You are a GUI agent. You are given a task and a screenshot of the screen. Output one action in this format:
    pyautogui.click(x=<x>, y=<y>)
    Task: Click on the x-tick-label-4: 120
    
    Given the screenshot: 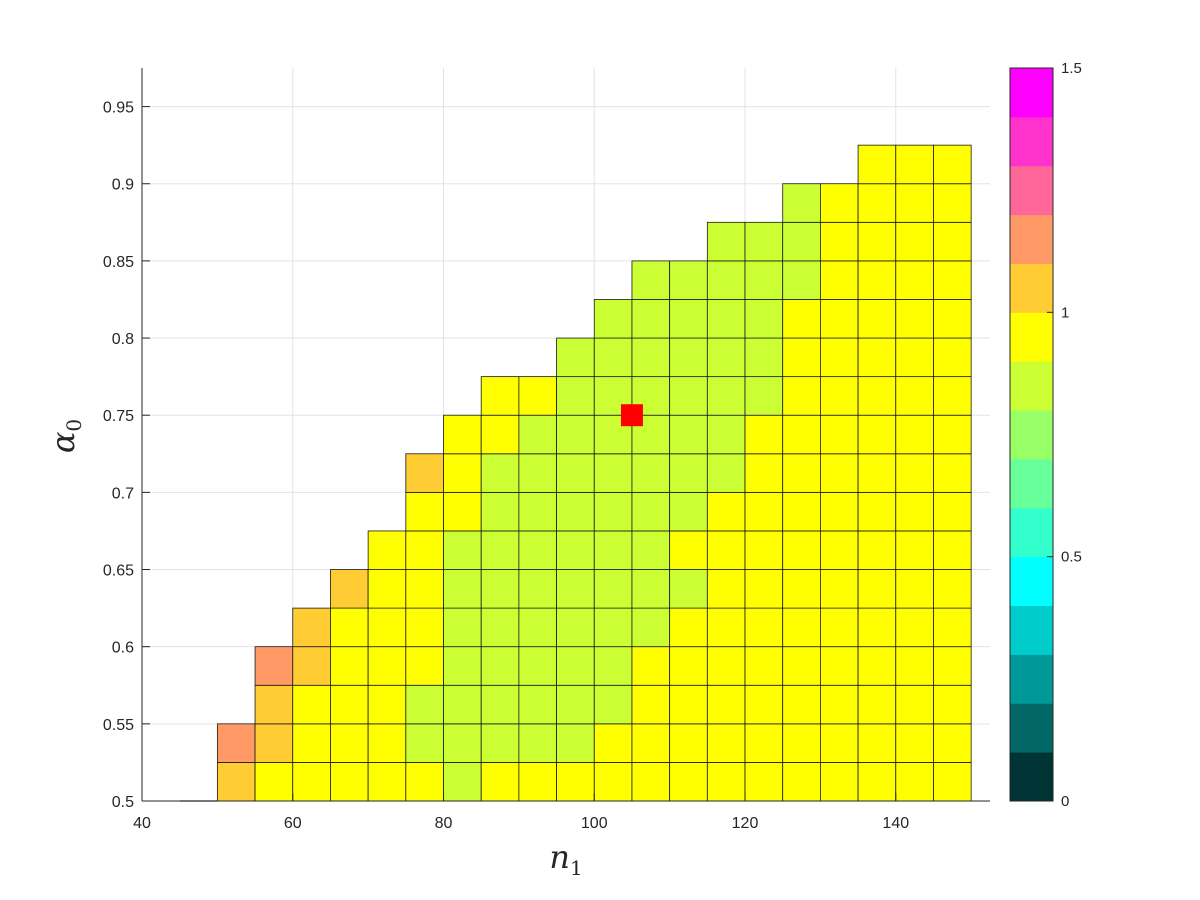 What is the action you would take?
    pyautogui.click(x=745, y=823)
    